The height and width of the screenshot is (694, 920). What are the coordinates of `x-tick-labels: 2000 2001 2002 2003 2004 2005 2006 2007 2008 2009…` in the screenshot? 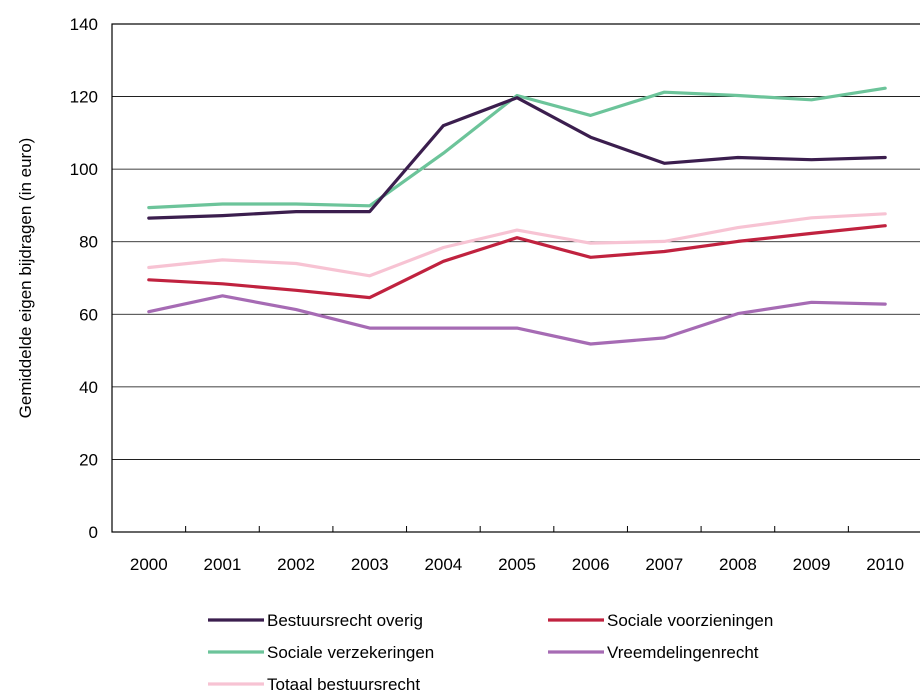 It's located at (517, 564).